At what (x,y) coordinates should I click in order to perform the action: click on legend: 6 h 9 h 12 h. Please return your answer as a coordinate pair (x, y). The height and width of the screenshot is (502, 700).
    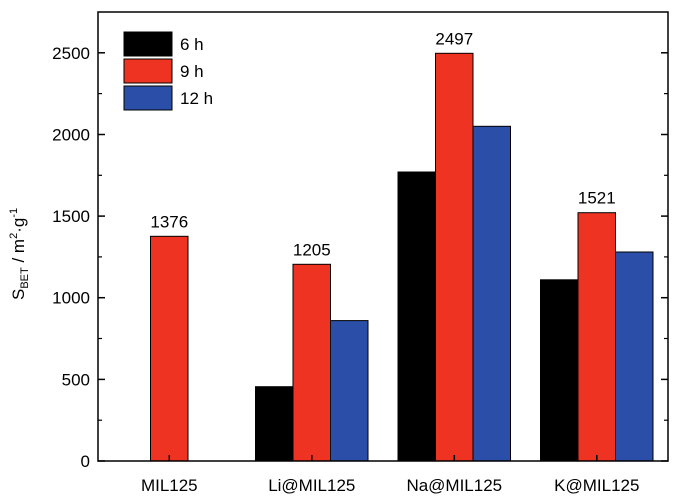
    Looking at the image, I should click on (168, 71).